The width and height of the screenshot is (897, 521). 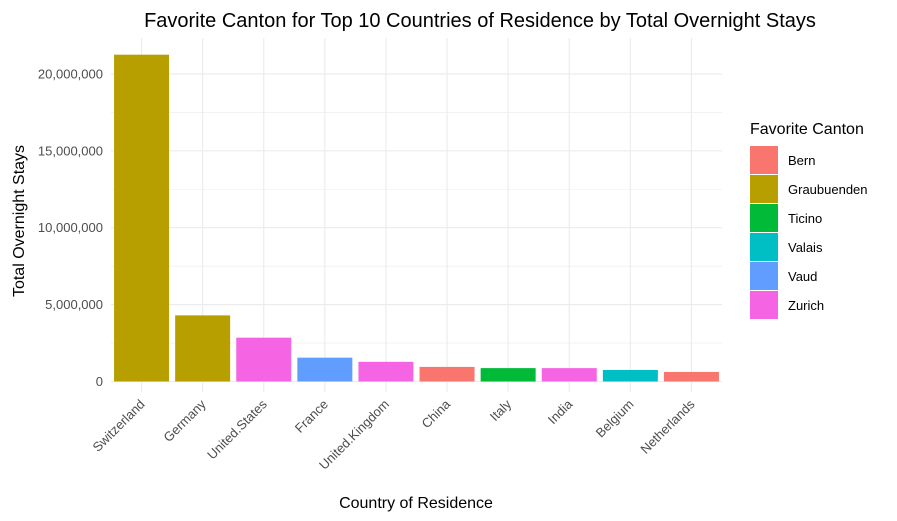 I want to click on x-tick-label: Switzerland, so click(x=119, y=426).